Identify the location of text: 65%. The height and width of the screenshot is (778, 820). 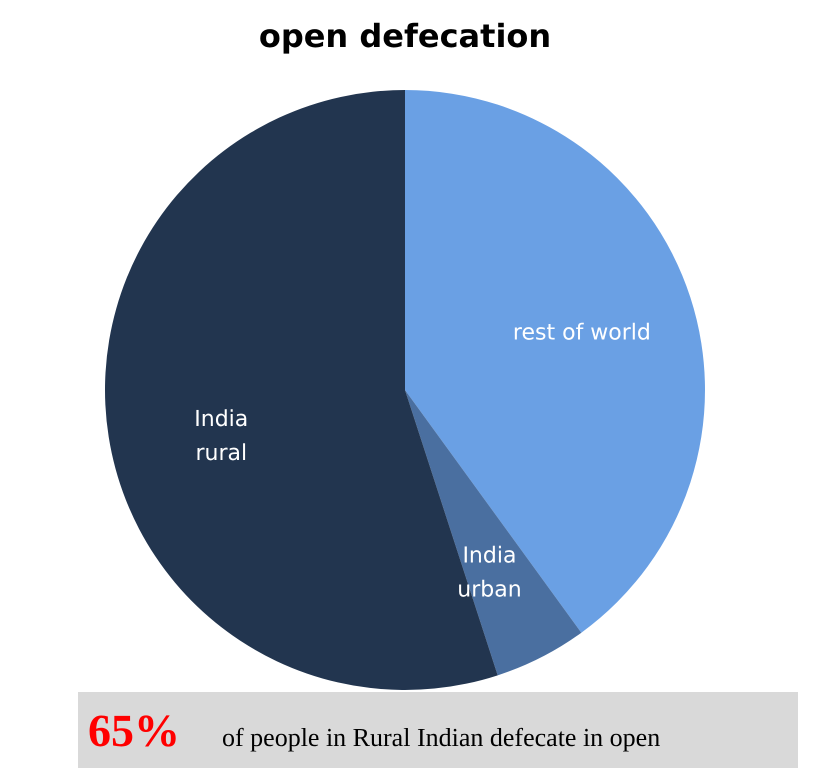
(134, 730).